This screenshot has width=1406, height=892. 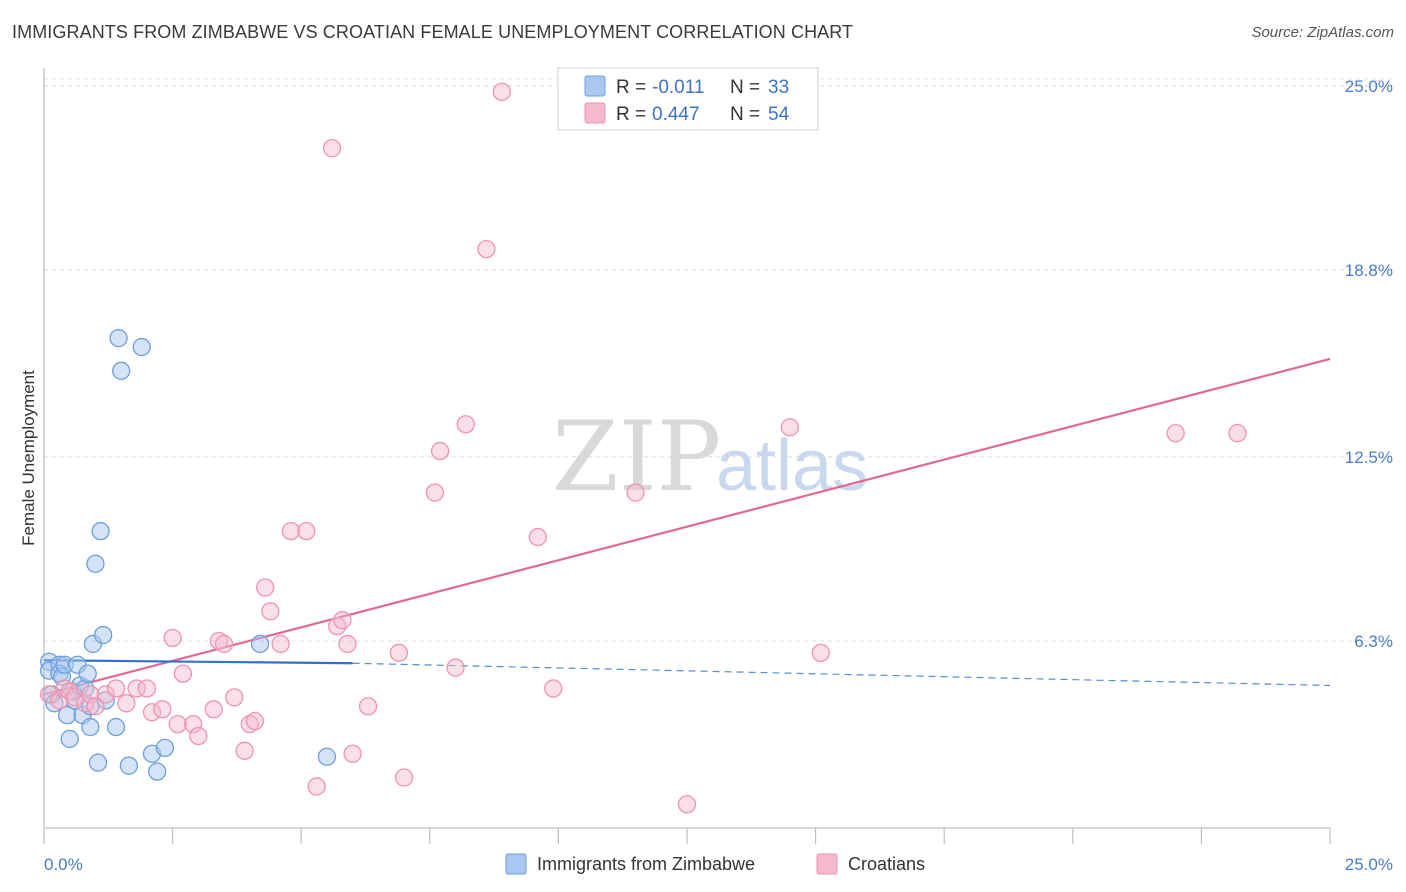 What do you see at coordinates (1369, 864) in the screenshot?
I see `x-tick-label: 25.0%` at bounding box center [1369, 864].